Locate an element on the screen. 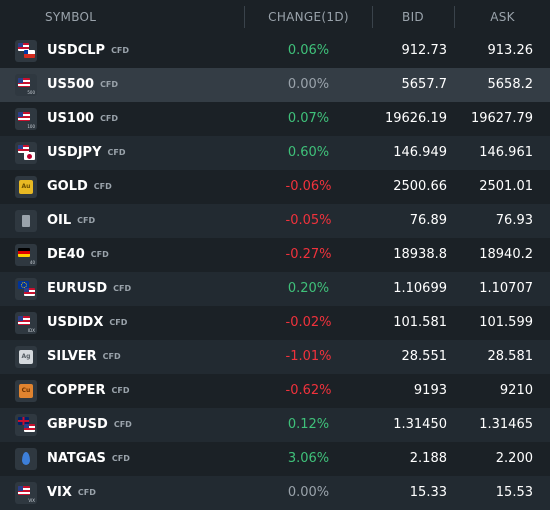  bid-price: 1.10699 is located at coordinates (413, 289).